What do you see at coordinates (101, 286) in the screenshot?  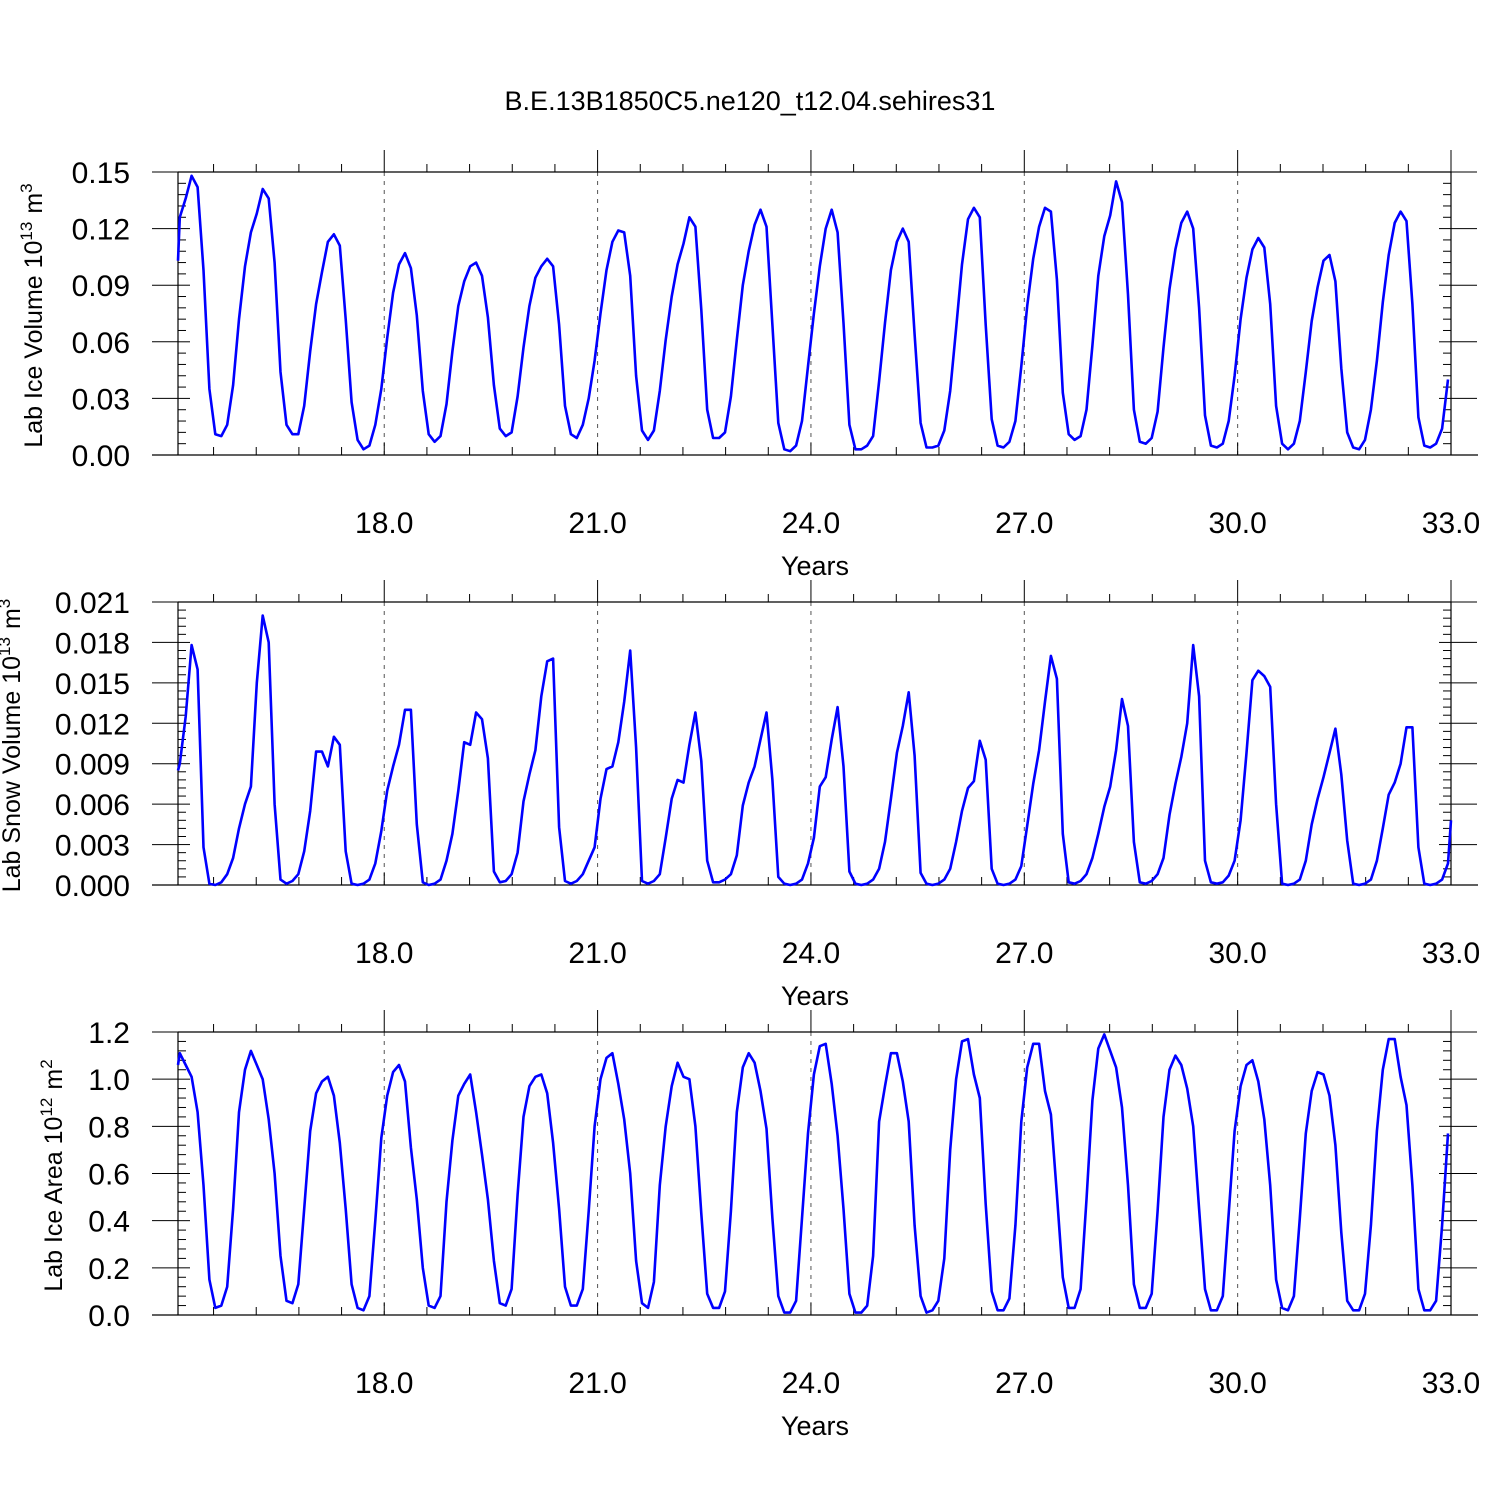 I see `y-tick-label: 0.09` at bounding box center [101, 286].